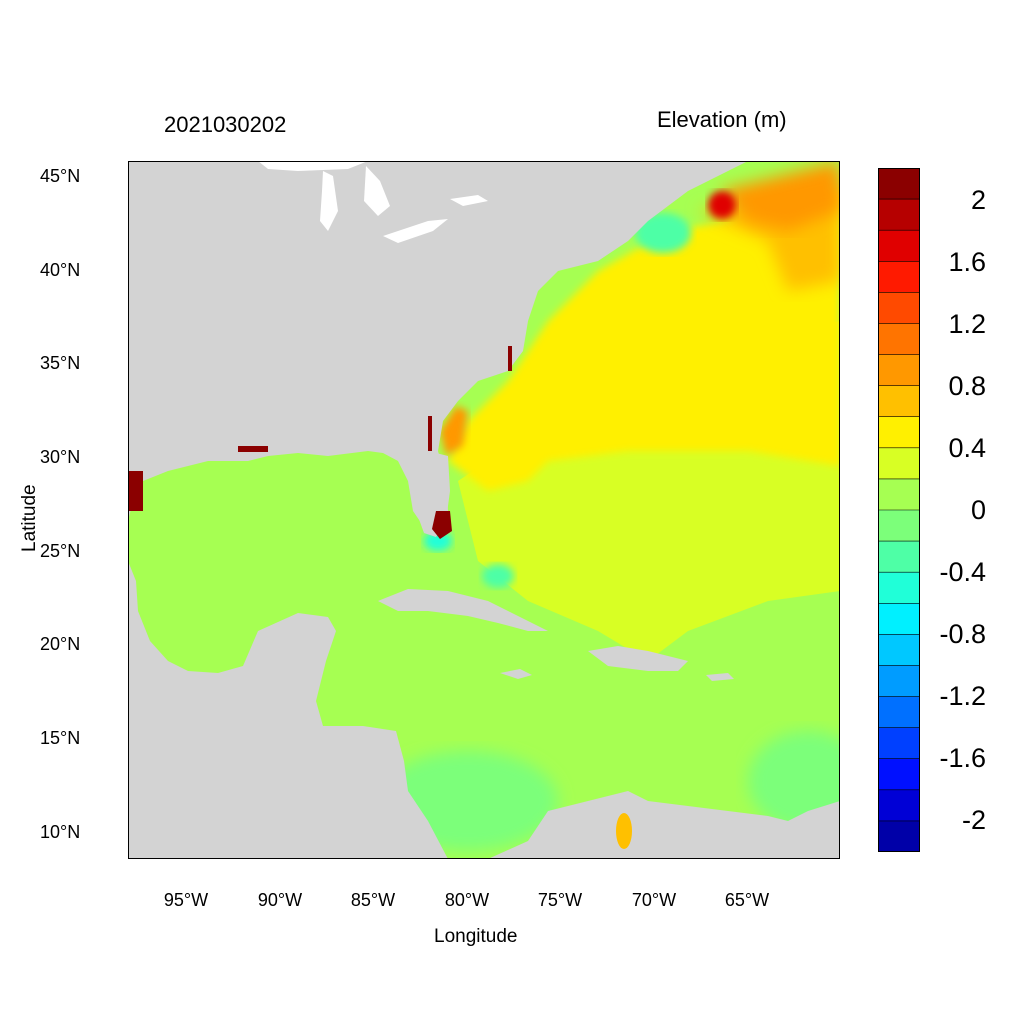 This screenshot has height=1024, width=1024. Describe the element at coordinates (560, 900) in the screenshot. I see `lon-tick-label: 75°W` at that location.